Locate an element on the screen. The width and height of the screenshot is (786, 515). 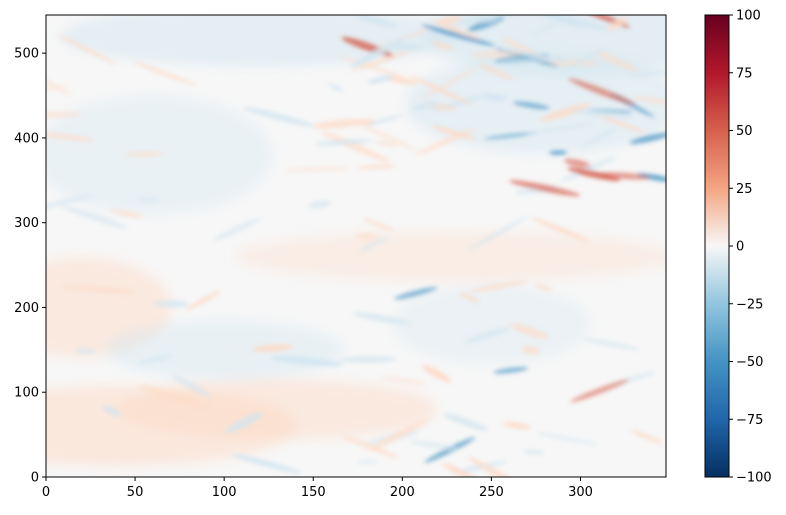
x-tick-label: 0 is located at coordinates (46, 492).